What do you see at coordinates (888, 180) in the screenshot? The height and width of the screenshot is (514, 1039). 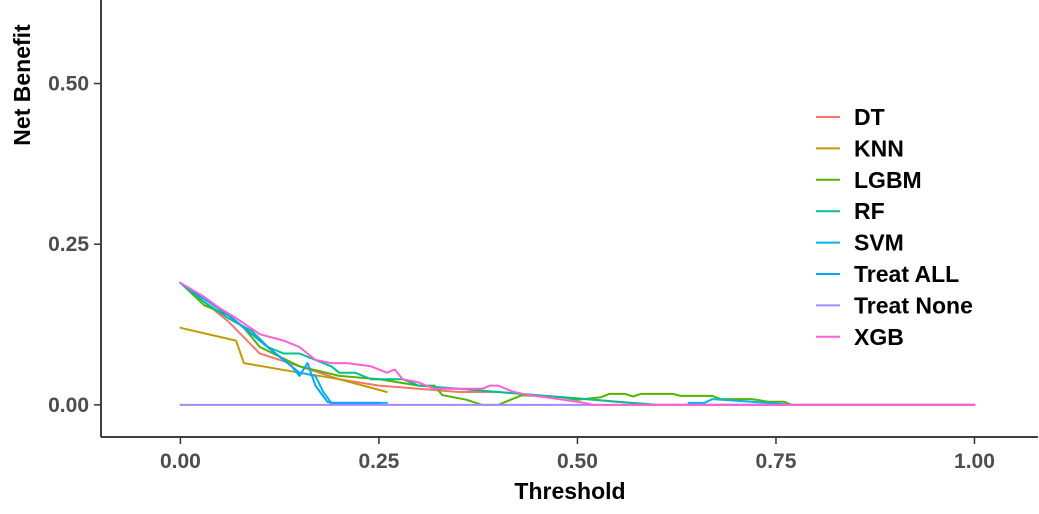 I see `legend-label-lgbm: LGBM` at bounding box center [888, 180].